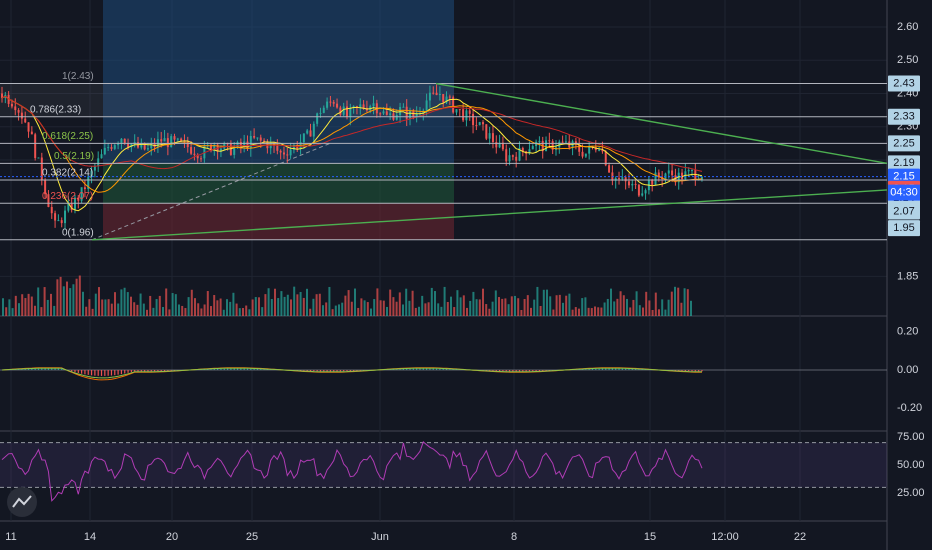 This screenshot has width=932, height=550. I want to click on lower-trendline, so click(489, 215).